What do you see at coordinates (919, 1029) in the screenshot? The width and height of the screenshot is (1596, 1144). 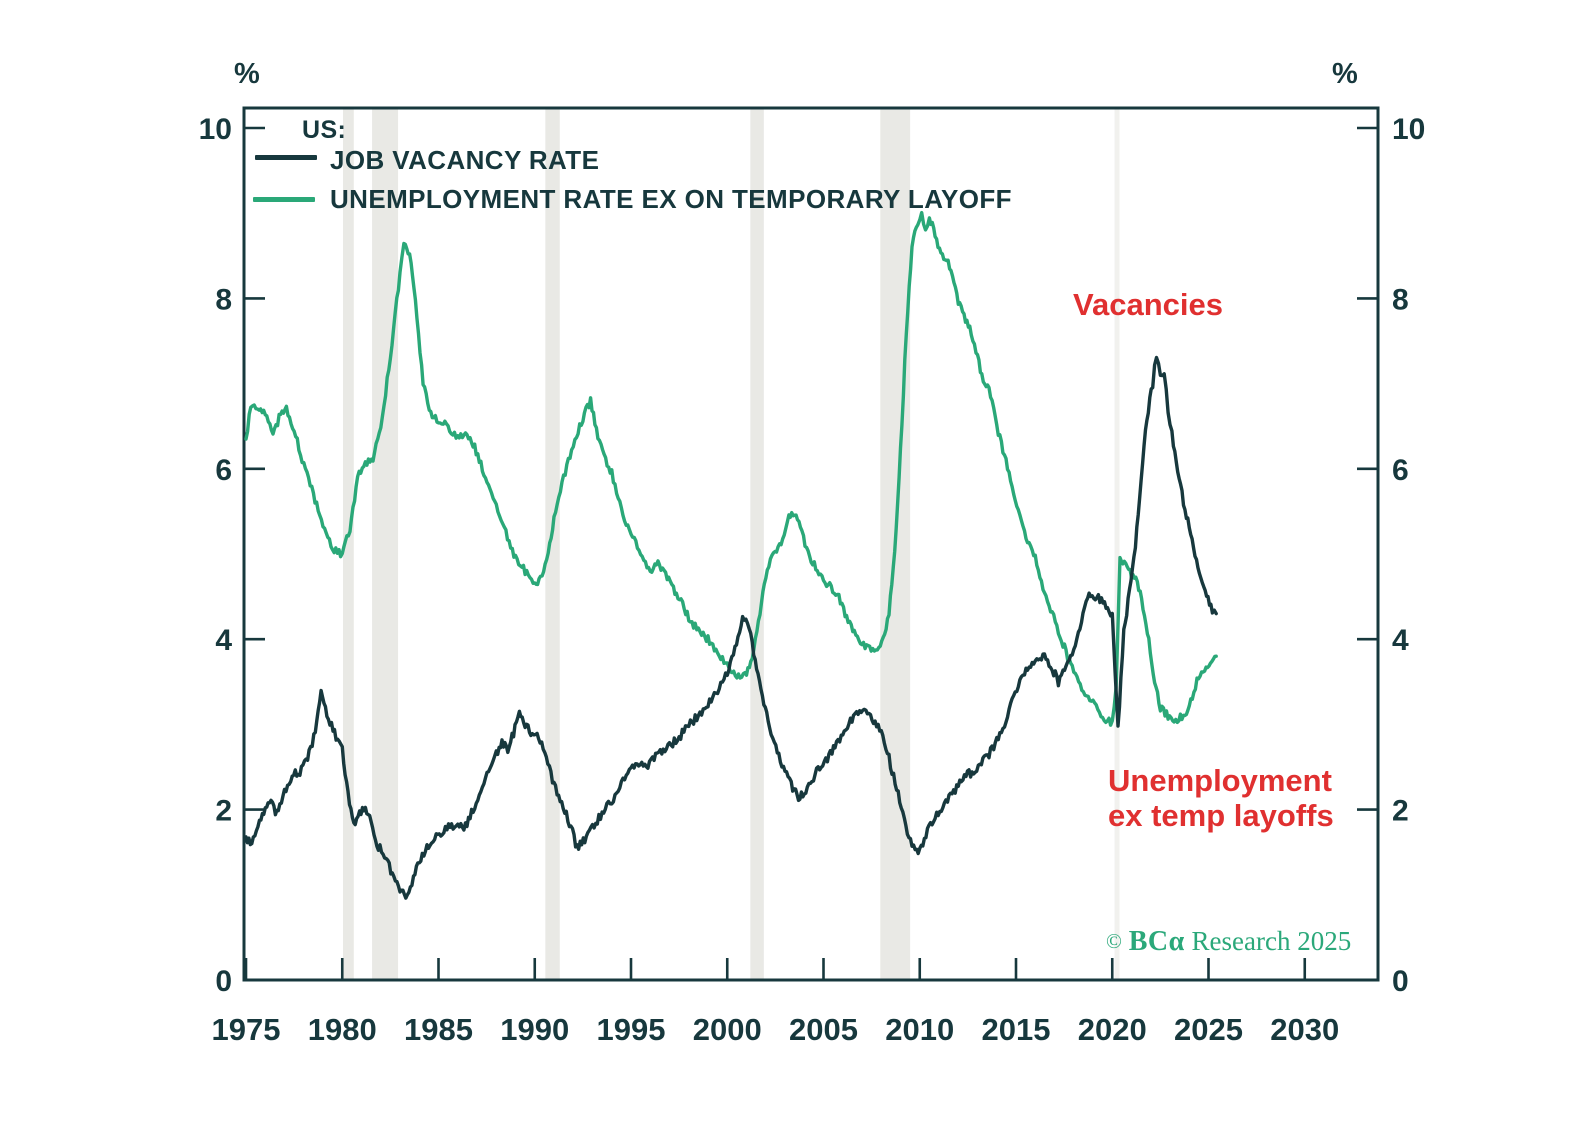 I see `x-axis-tick-label: 2010` at bounding box center [919, 1029].